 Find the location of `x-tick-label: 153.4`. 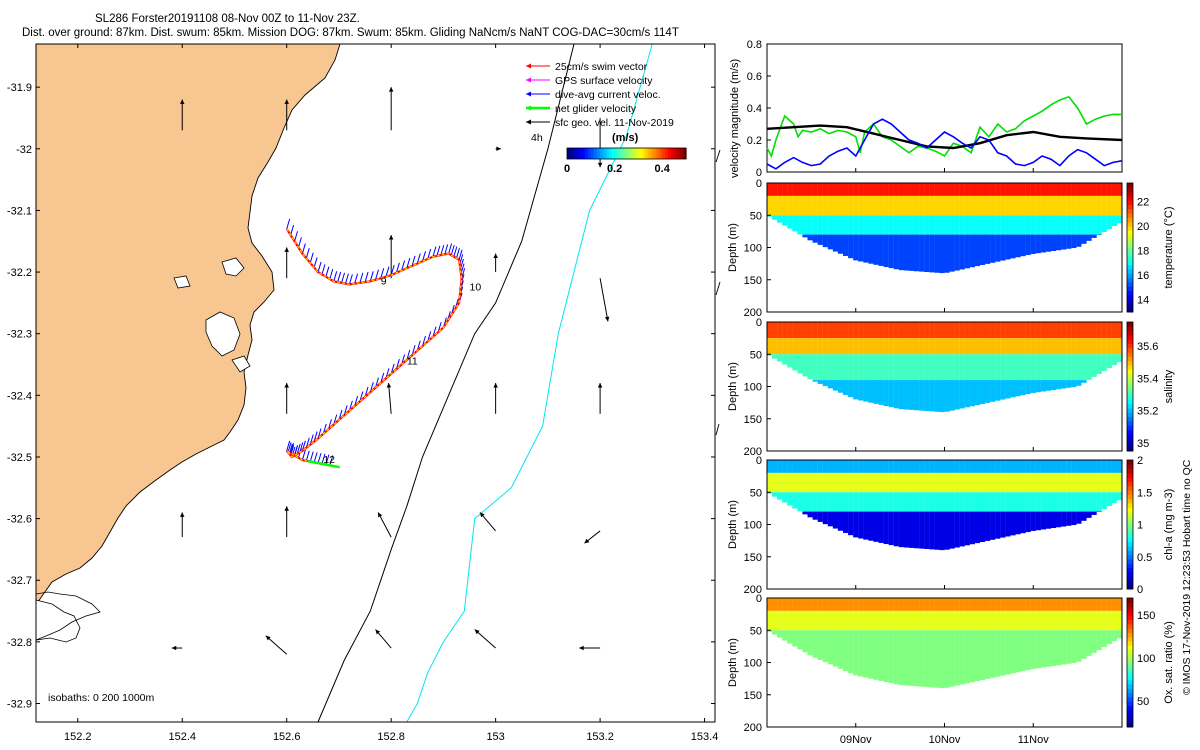

x-tick-label: 153.4 is located at coordinates (705, 737).